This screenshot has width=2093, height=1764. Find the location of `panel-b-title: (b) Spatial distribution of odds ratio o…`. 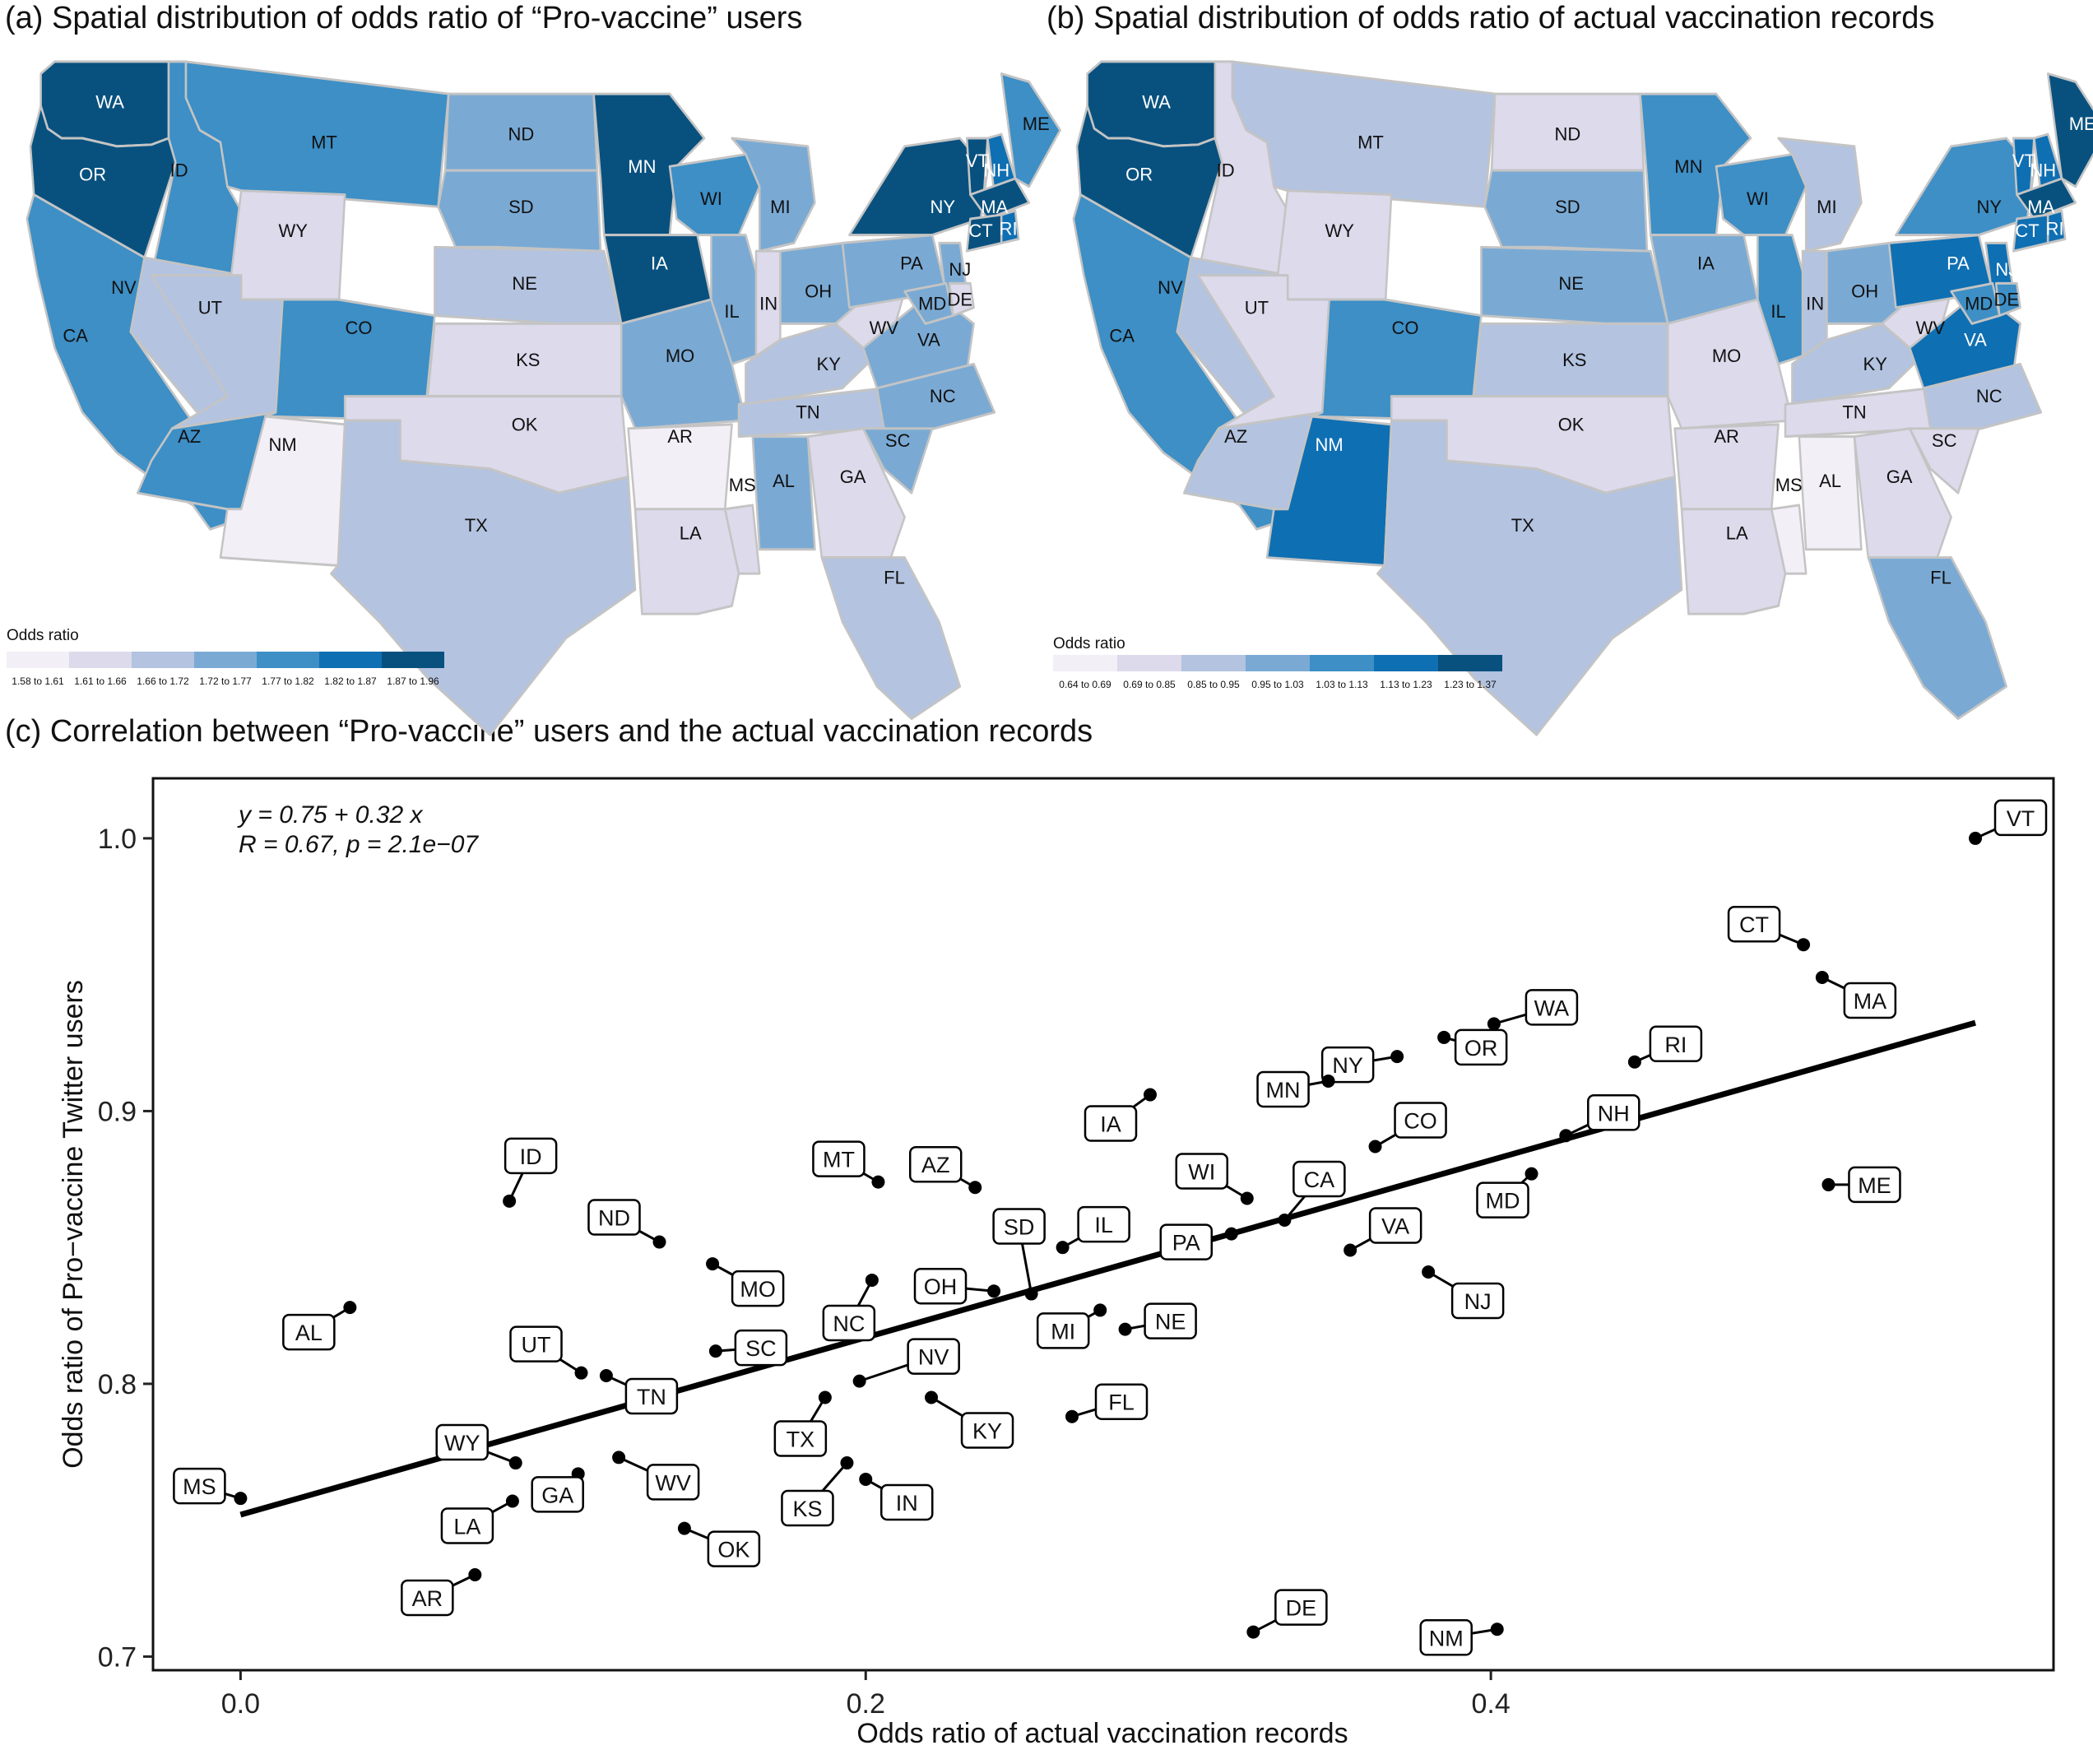

panel-b-title: (b) Spatial distribution of odds ratio o… is located at coordinates (1490, 18).